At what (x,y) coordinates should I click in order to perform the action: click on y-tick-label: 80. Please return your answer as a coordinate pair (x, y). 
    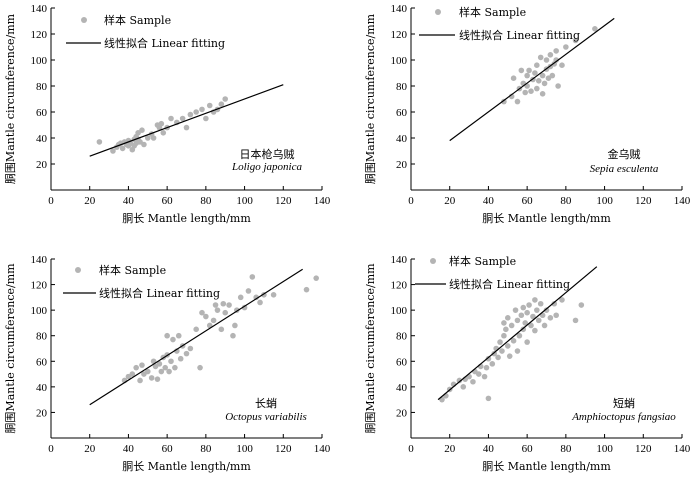
    Looking at the image, I should click on (42, 87).